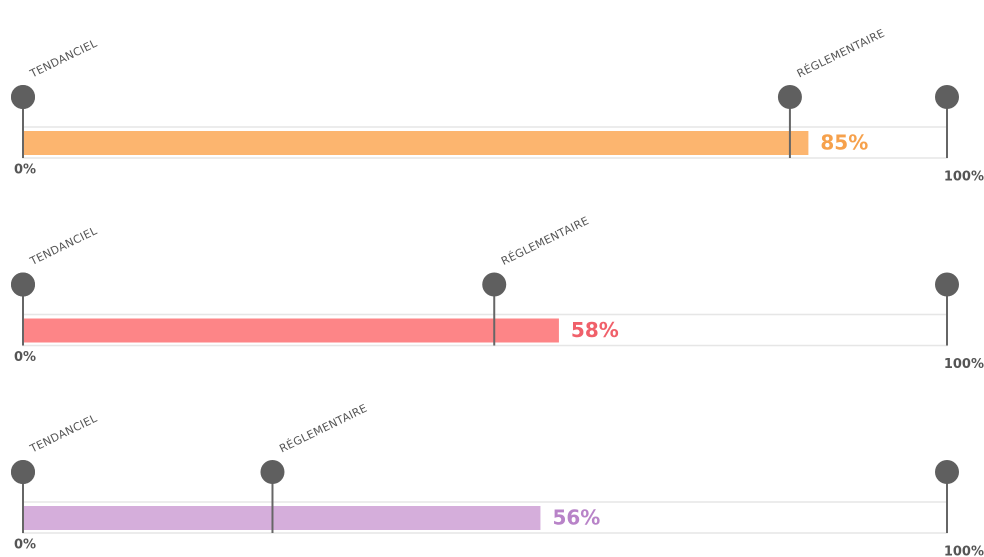 This screenshot has width=984, height=557. I want to click on value-label: 85%, so click(844, 143).